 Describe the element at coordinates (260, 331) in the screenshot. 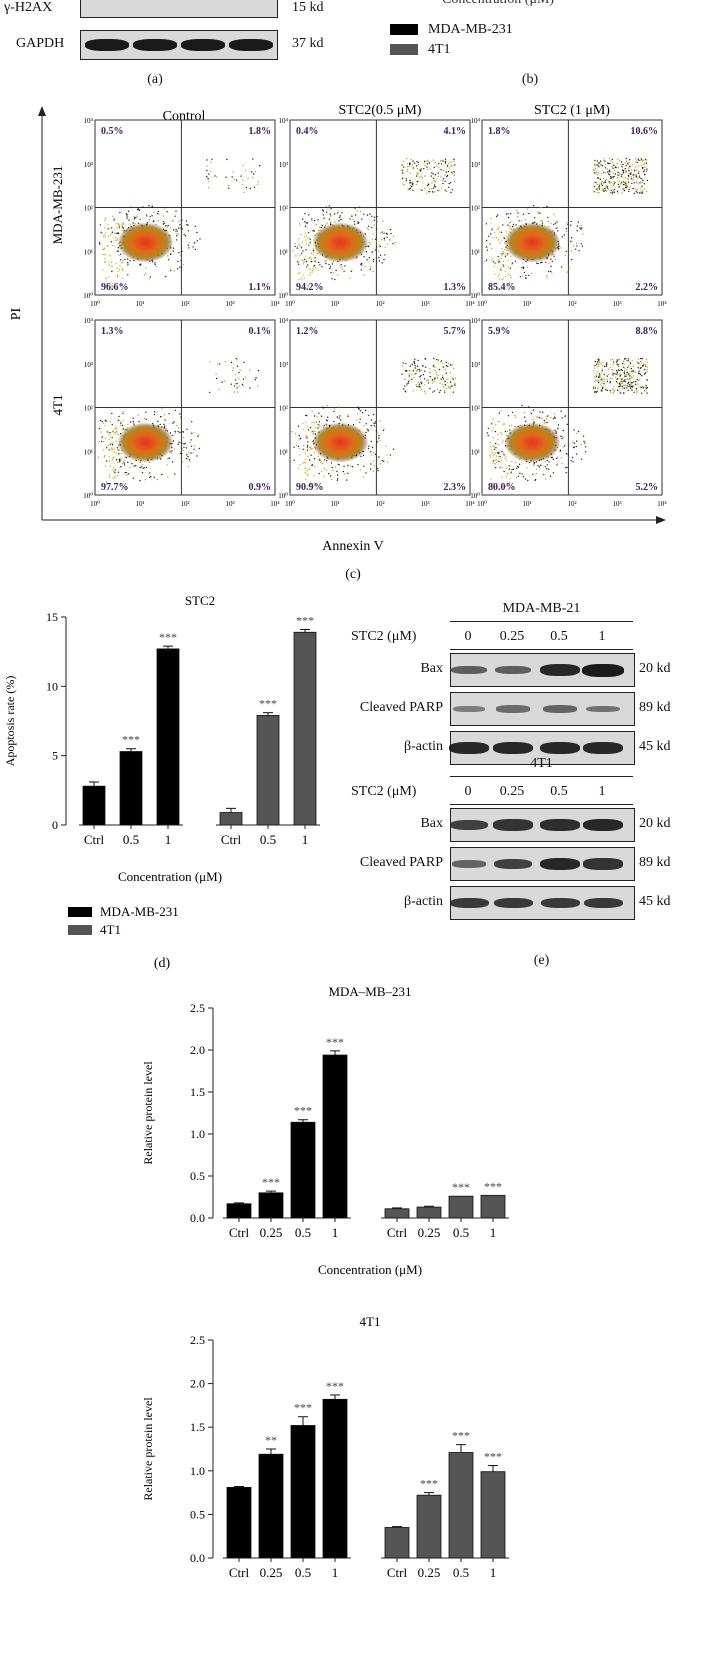

I see `quadrant-ur: 0.1%` at that location.